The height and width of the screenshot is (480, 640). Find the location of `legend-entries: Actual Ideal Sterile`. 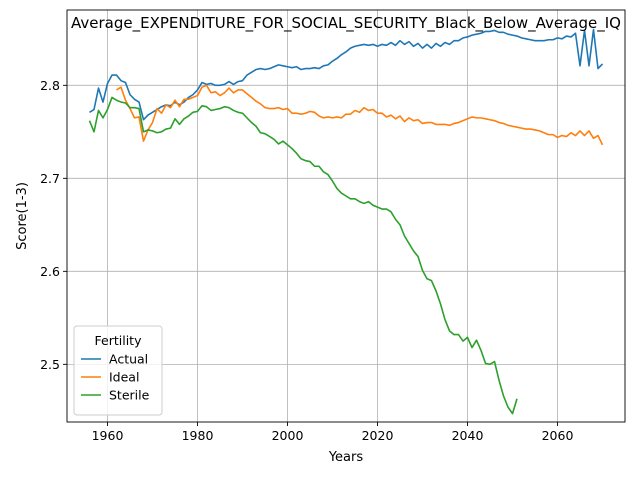

legend-entries: Actual Ideal Sterile is located at coordinates (115, 377).